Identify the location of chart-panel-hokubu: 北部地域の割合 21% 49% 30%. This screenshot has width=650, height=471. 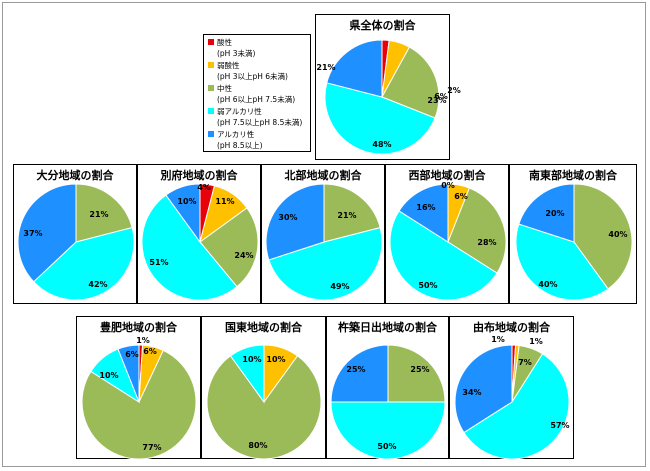
(323, 234).